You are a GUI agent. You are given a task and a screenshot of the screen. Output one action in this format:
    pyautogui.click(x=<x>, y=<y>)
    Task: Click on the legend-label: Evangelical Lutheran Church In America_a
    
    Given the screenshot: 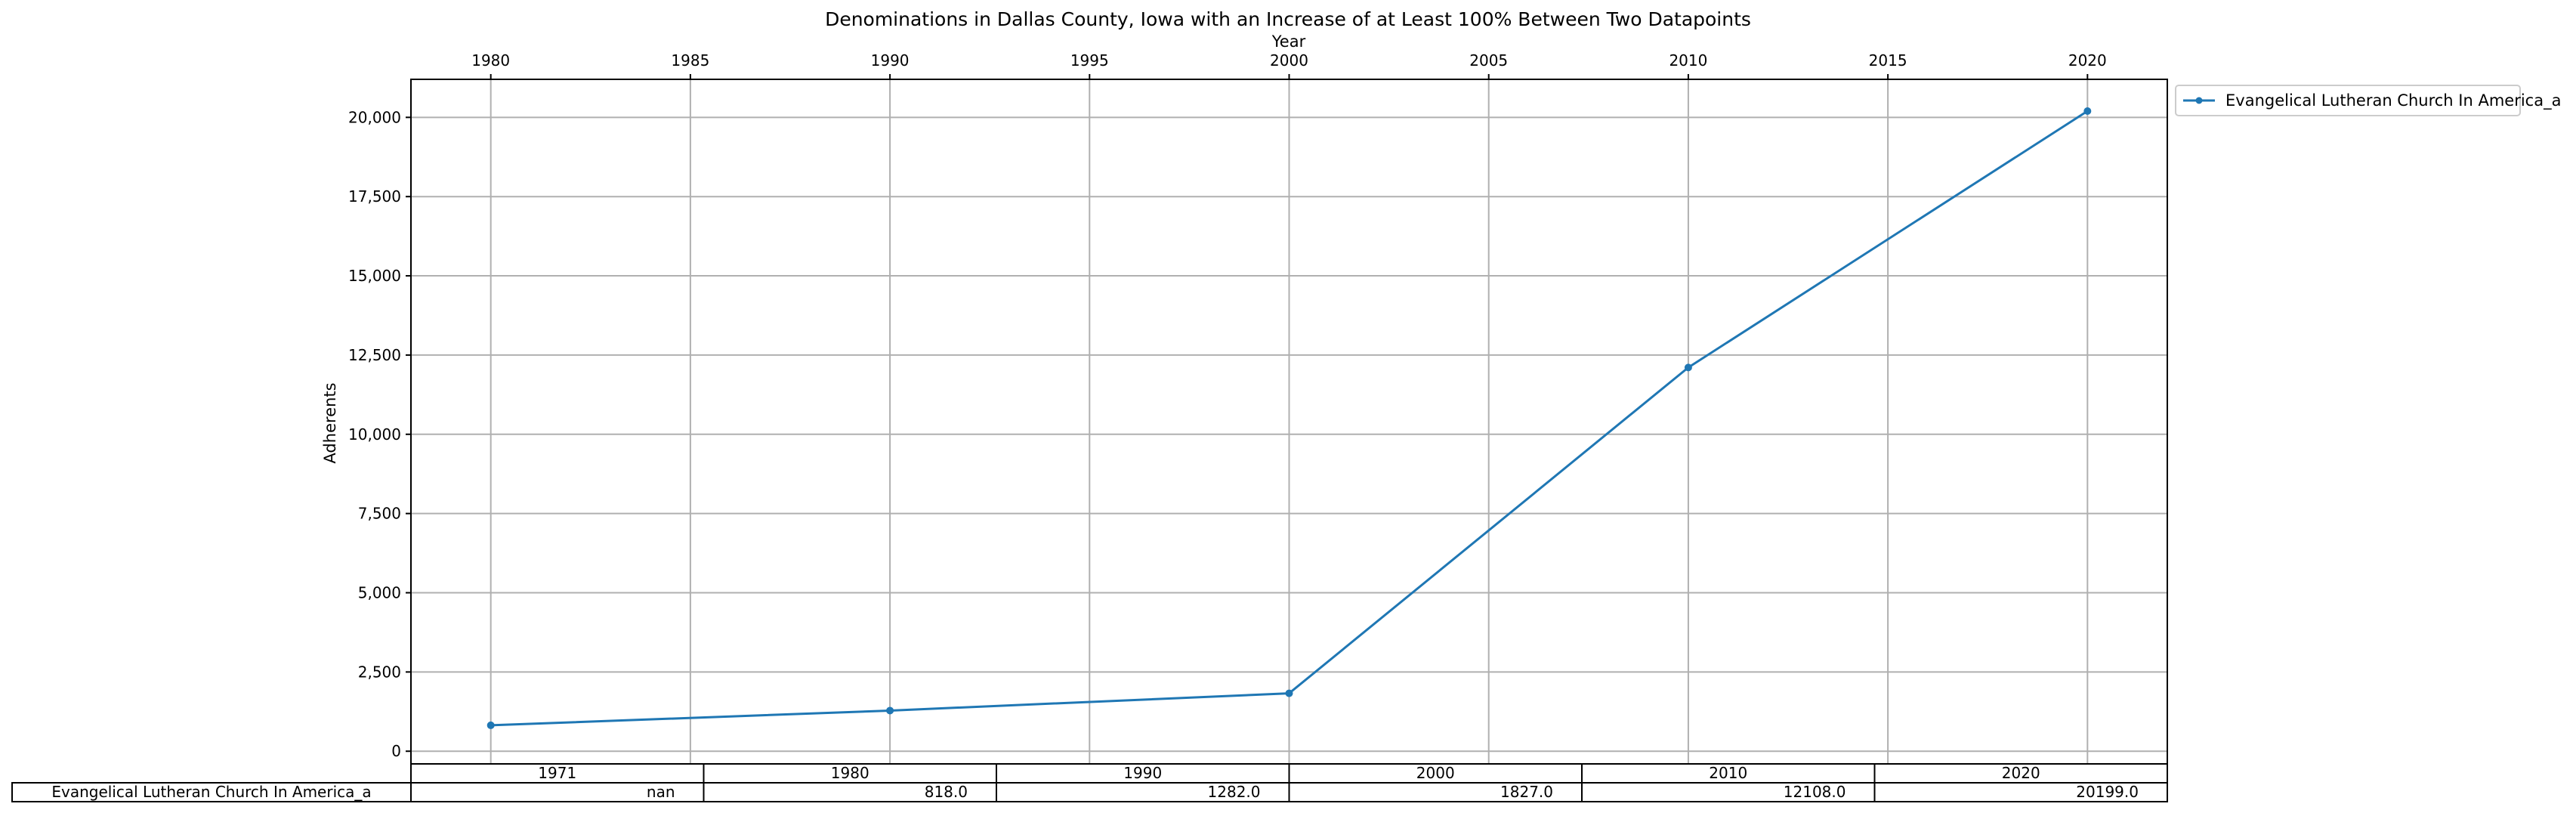 What is the action you would take?
    pyautogui.click(x=2393, y=101)
    